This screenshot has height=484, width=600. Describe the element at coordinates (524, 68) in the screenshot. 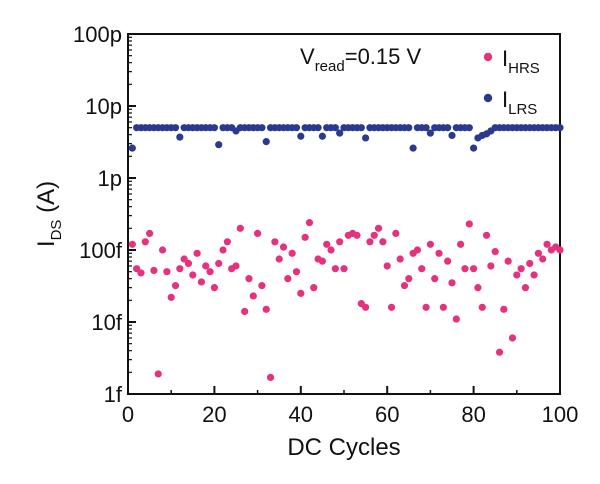

I see `legend-label-hrs-sub: HRS` at that location.